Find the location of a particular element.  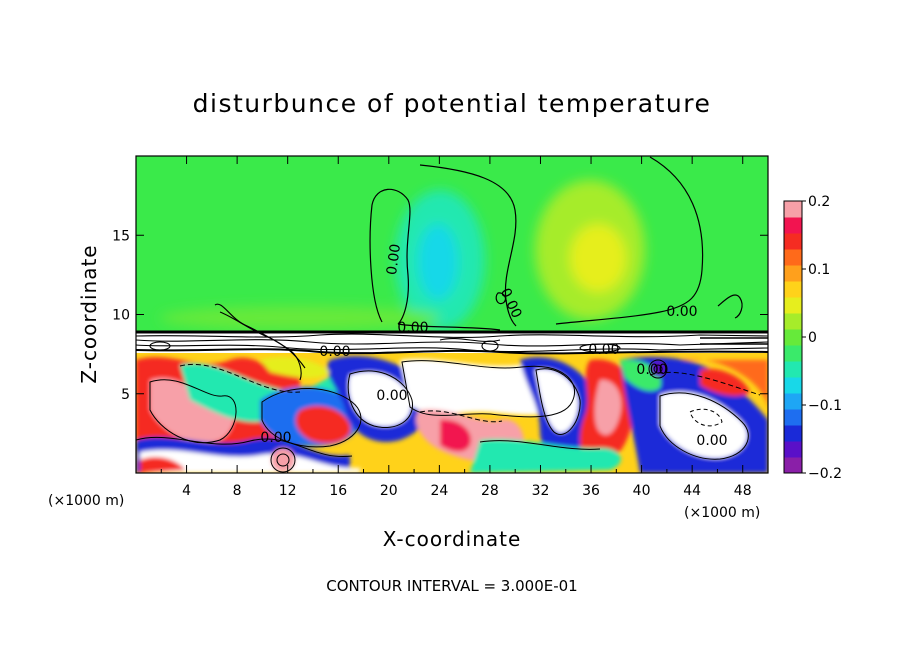

colorbar is located at coordinates (793, 337).